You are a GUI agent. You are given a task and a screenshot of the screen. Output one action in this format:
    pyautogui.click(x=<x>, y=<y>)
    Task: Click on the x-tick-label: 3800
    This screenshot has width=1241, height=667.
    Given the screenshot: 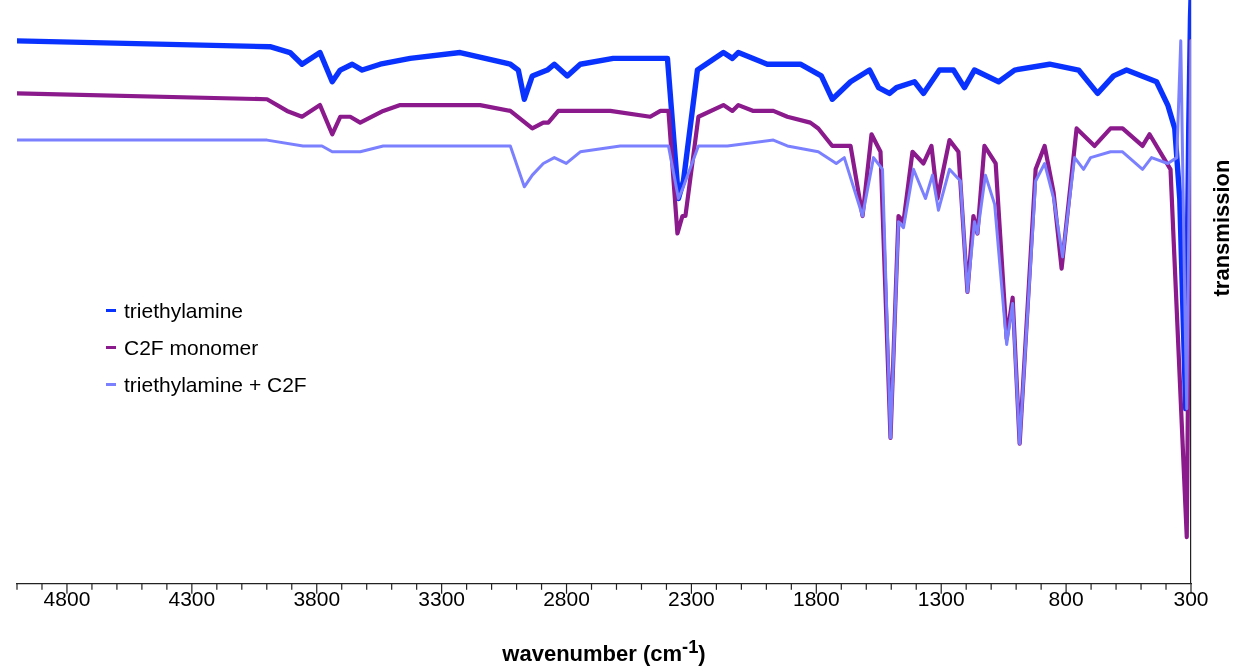 What is the action you would take?
    pyautogui.click(x=317, y=599)
    